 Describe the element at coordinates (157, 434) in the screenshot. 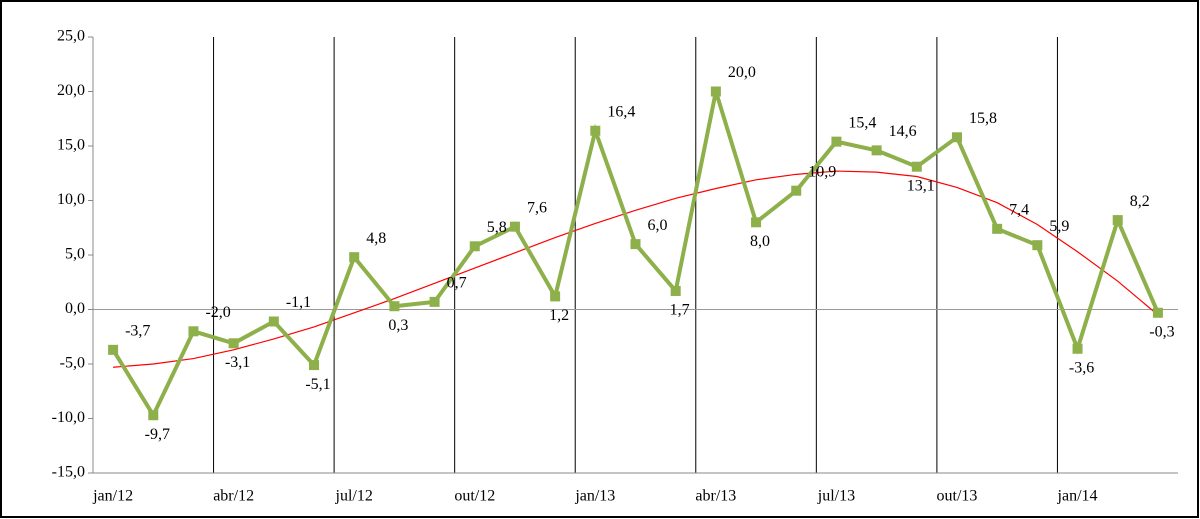

I see `data-label: -9,7` at that location.